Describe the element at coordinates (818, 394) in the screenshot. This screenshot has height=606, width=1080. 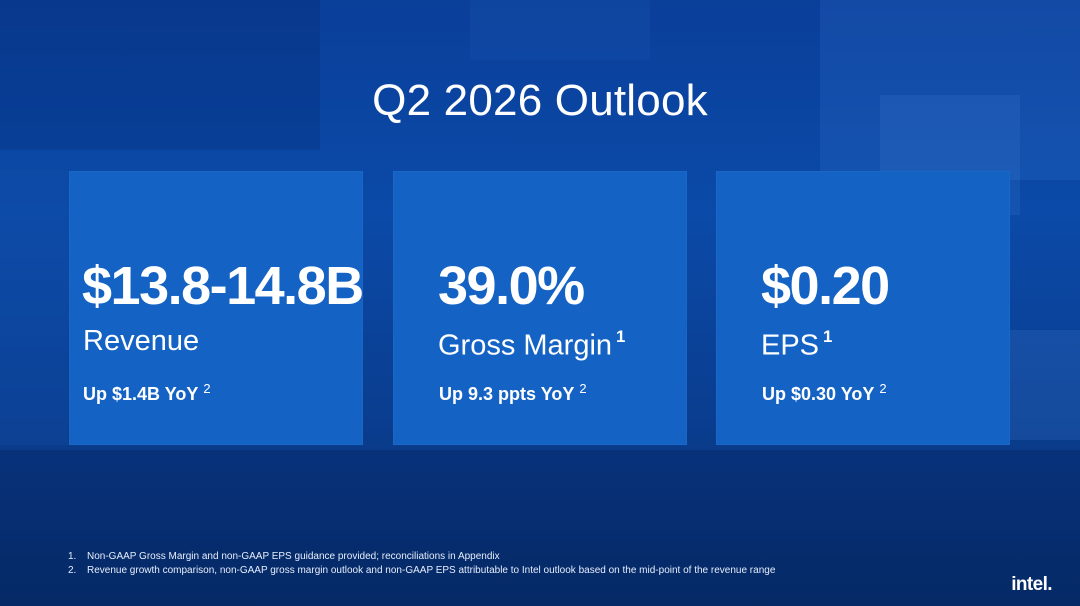
I see `eps-change-text: Up $0.30 YoY` at that location.